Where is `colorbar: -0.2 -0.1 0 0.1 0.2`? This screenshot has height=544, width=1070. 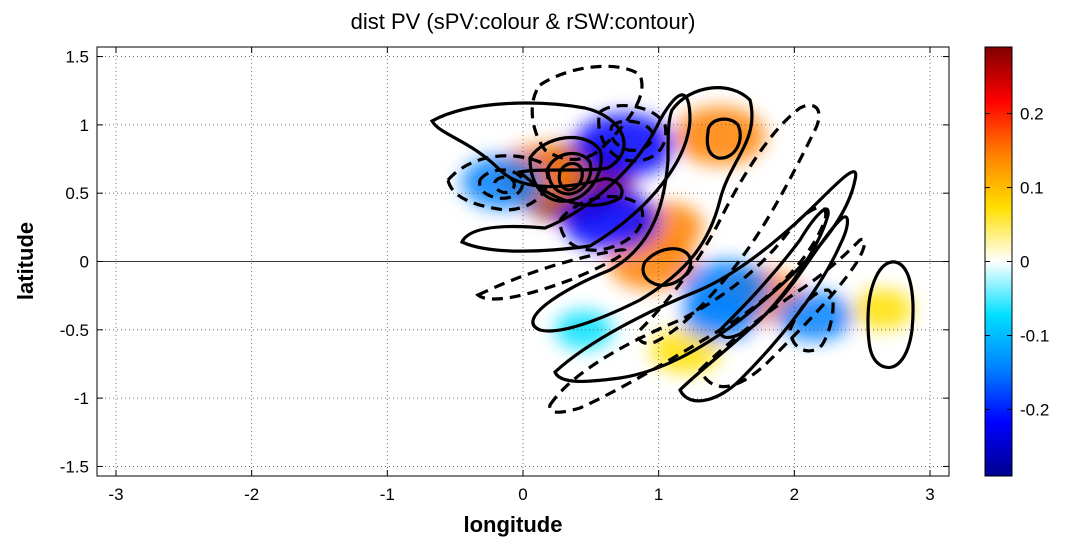 colorbar: -0.2 -0.1 0 0.1 0.2 is located at coordinates (1016, 261).